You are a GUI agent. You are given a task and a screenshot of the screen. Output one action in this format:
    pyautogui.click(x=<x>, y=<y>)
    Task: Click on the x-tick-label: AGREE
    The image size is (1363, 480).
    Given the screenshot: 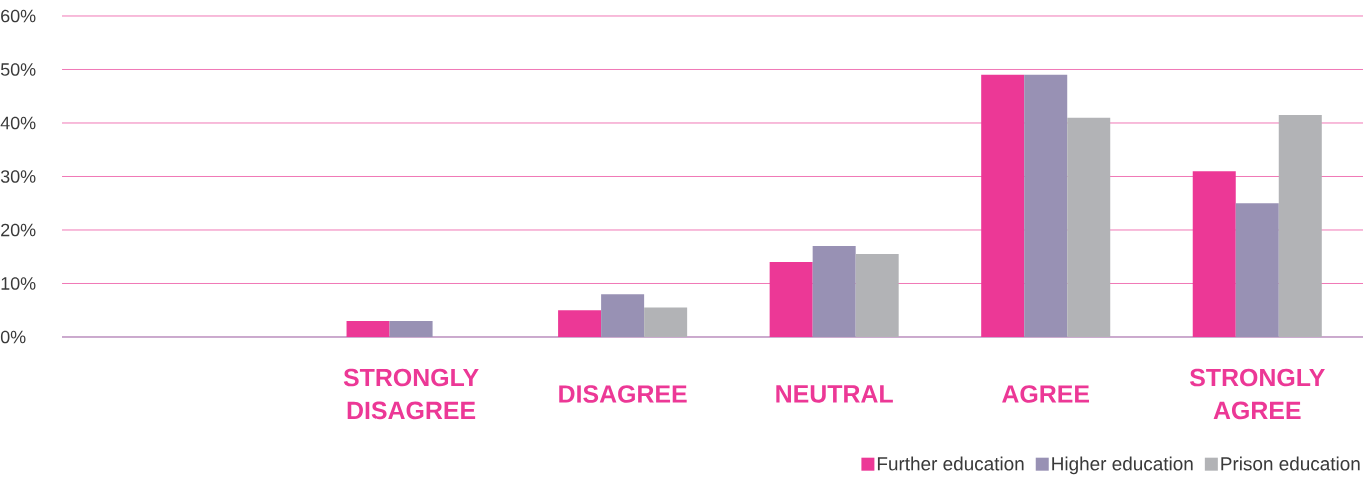 What is the action you would take?
    pyautogui.click(x=1046, y=394)
    